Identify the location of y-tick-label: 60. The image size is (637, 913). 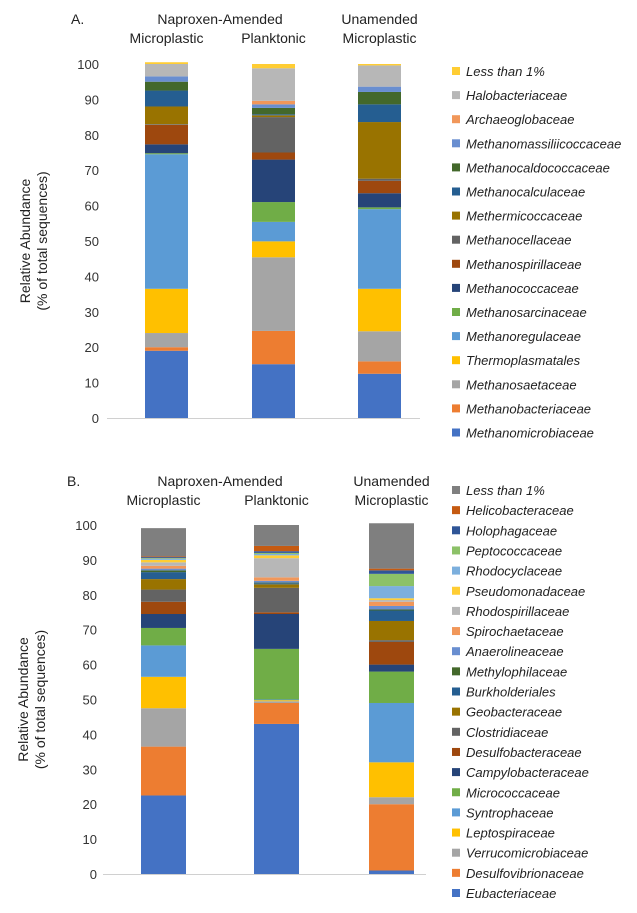
(92, 206).